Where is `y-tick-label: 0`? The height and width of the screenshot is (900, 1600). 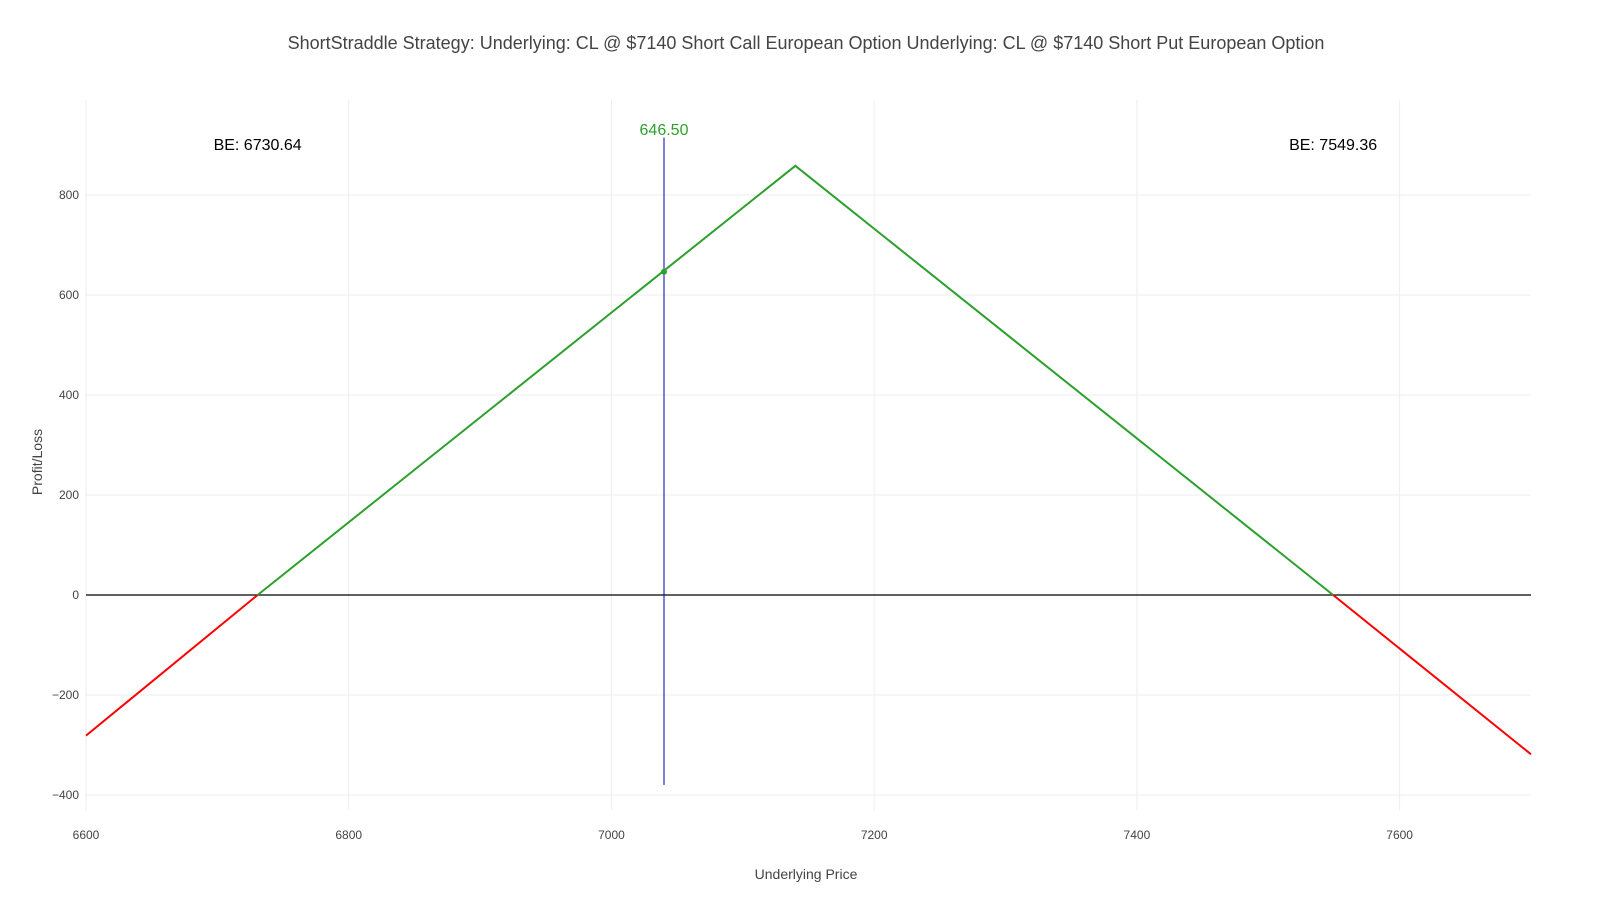
y-tick-label: 0 is located at coordinates (75, 595).